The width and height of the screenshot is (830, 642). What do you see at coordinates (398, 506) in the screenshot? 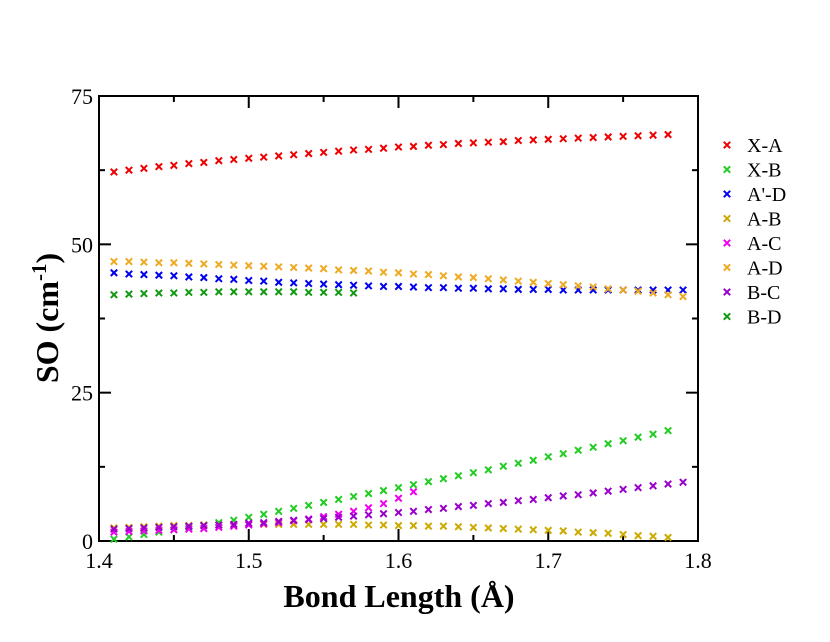
I see `series-b-c` at bounding box center [398, 506].